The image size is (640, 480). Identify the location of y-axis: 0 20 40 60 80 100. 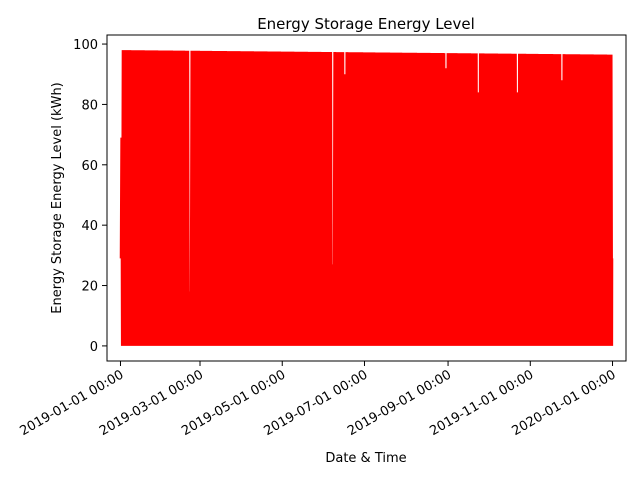
(90, 196).